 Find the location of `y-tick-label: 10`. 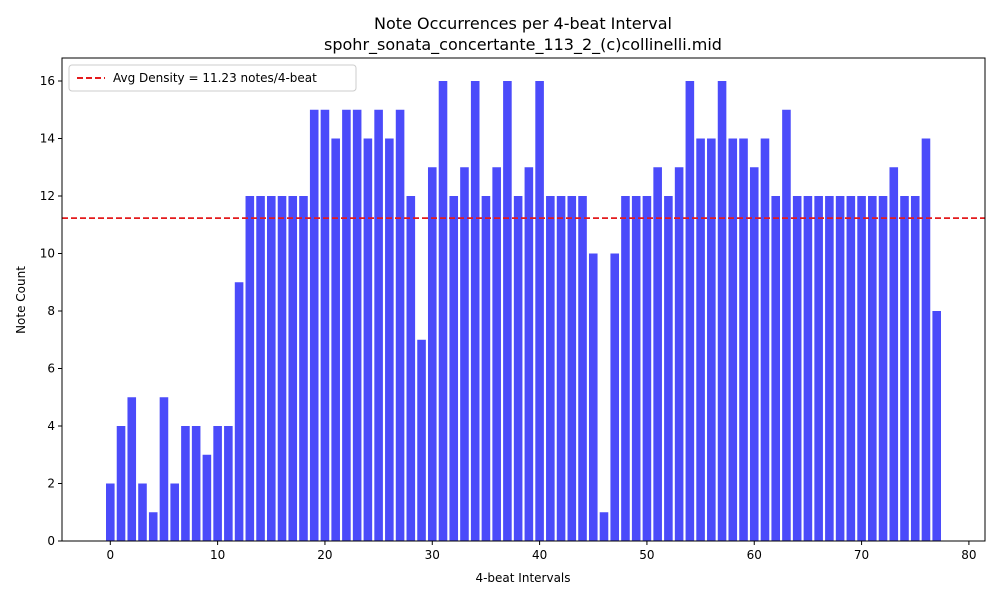

y-tick-label: 10 is located at coordinates (47, 254).